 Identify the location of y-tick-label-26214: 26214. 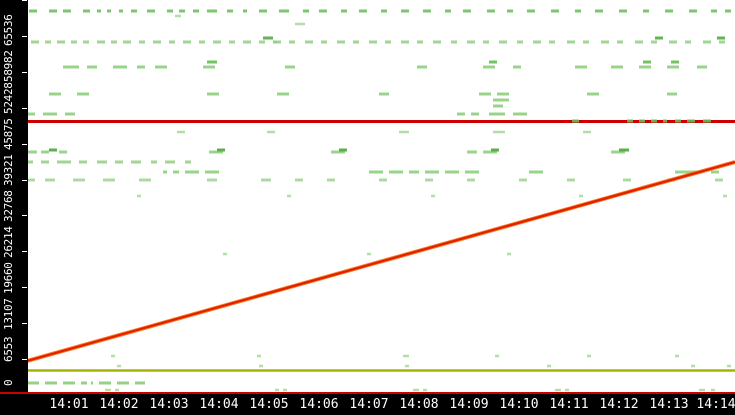
(8, 242).